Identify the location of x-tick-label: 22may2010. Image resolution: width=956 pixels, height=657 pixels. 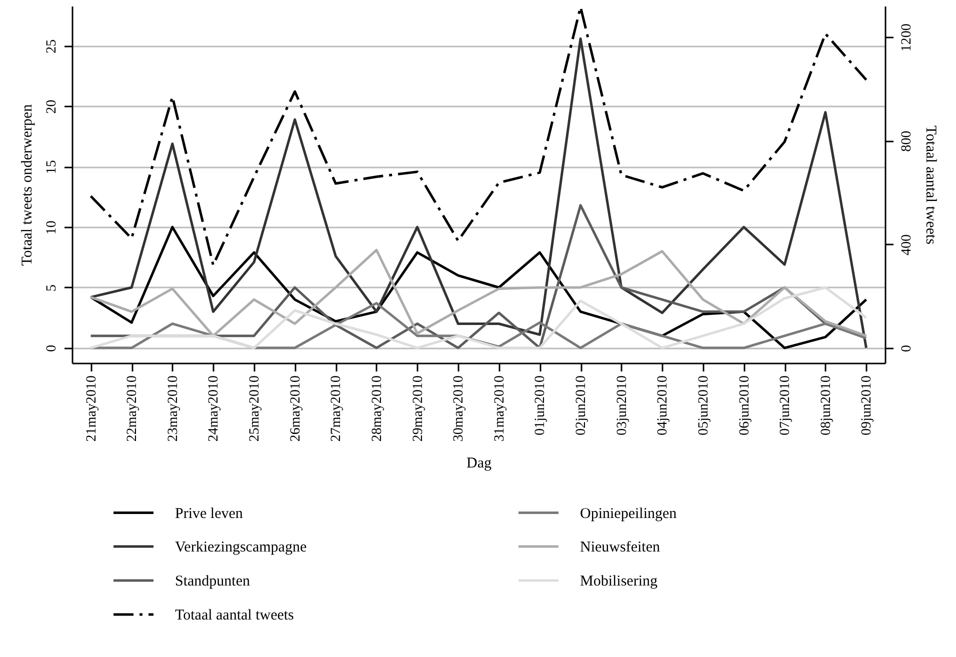
(132, 409).